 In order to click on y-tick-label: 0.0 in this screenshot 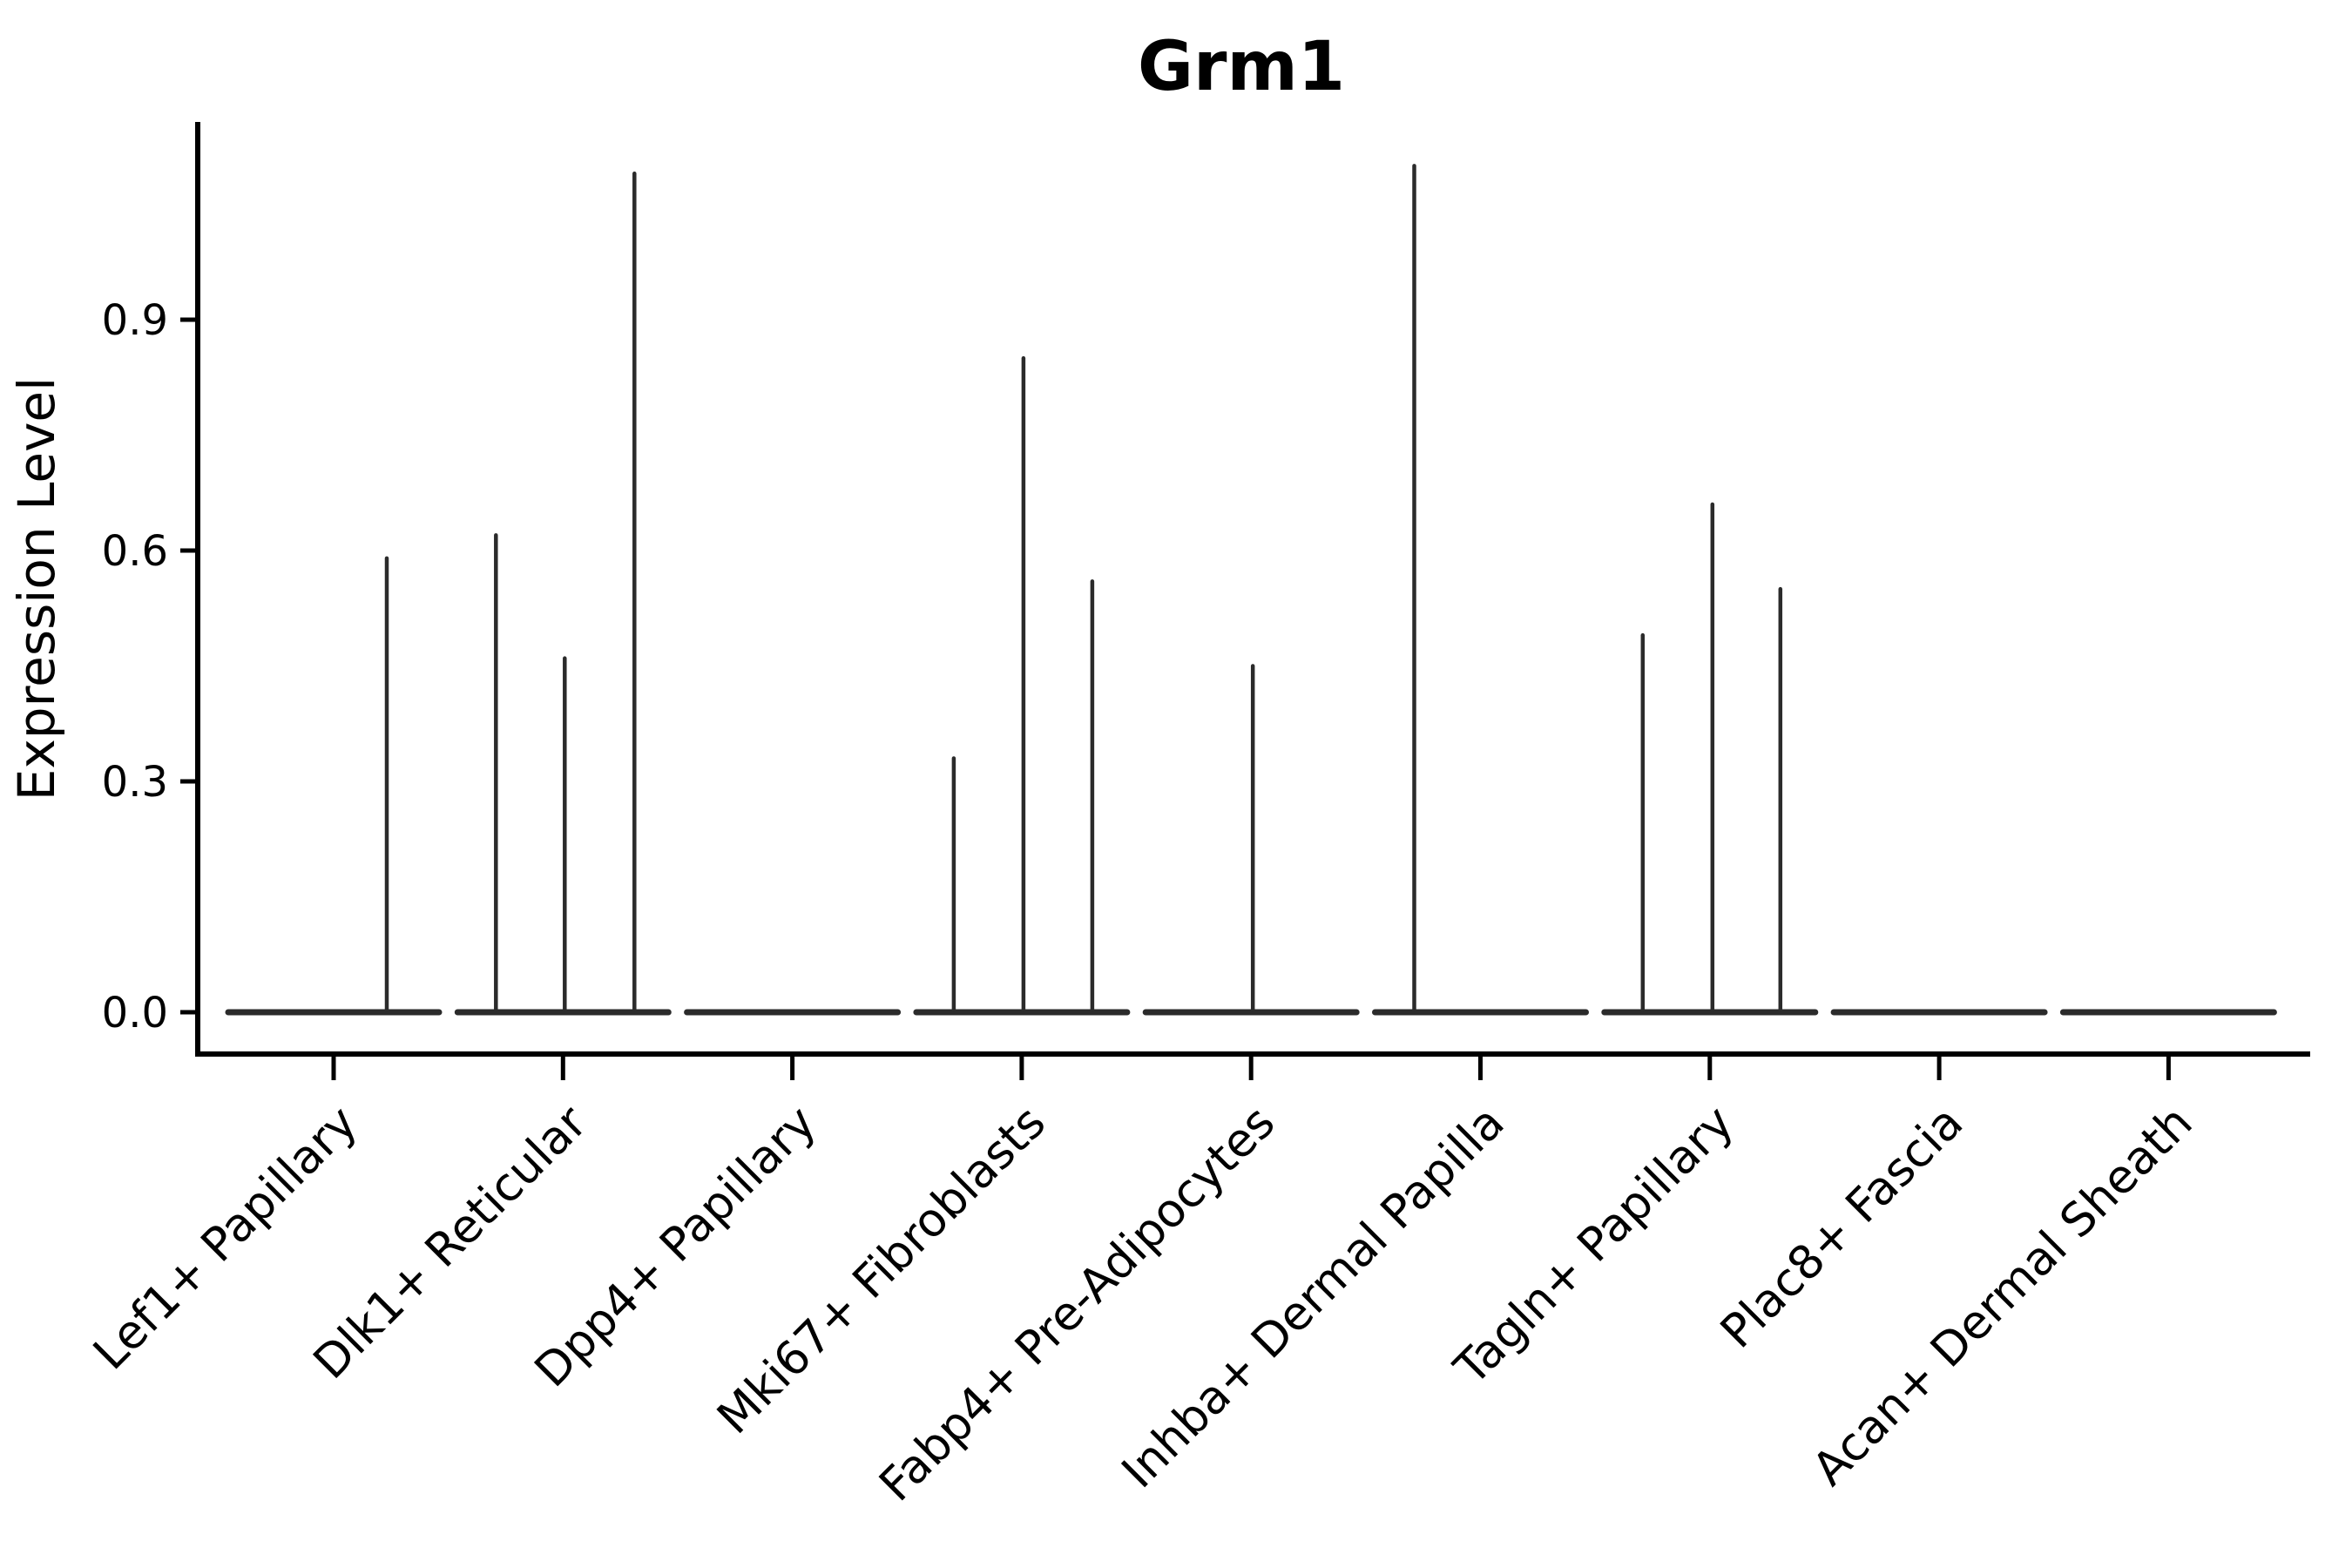, I will do `click(135, 1013)`.